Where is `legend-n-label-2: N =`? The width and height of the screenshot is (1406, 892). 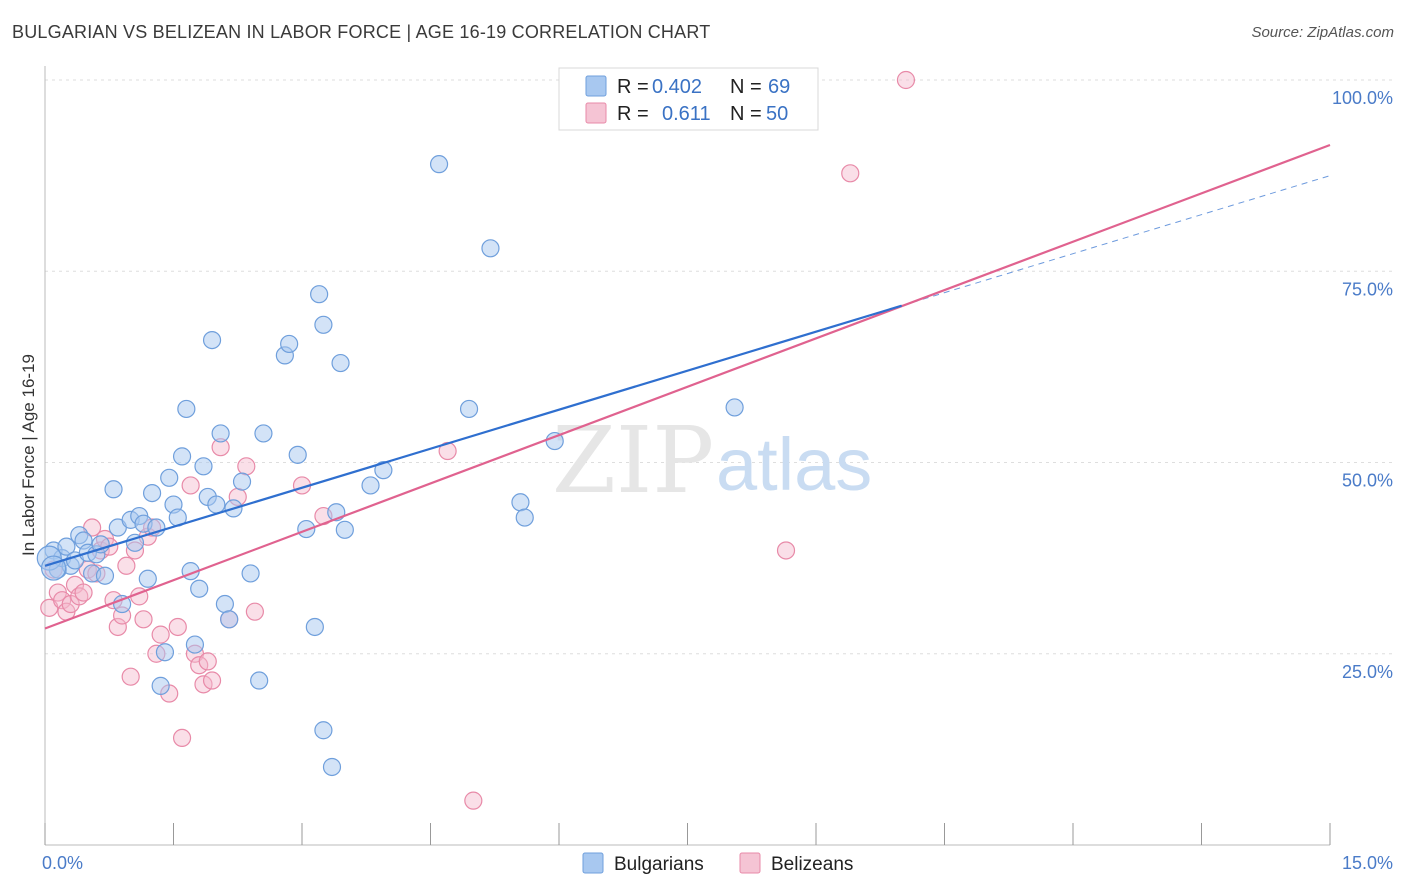 legend-n-label-2: N = is located at coordinates (746, 114).